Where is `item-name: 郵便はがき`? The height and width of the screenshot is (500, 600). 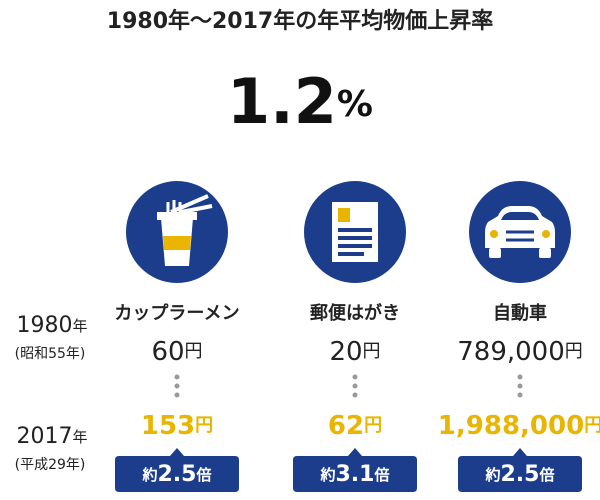 item-name: 郵便はがき is located at coordinates (355, 313).